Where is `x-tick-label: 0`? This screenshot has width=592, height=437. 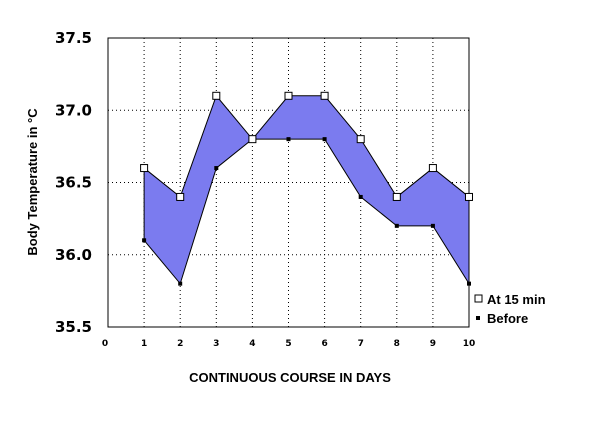 x-tick-label: 0 is located at coordinates (105, 344).